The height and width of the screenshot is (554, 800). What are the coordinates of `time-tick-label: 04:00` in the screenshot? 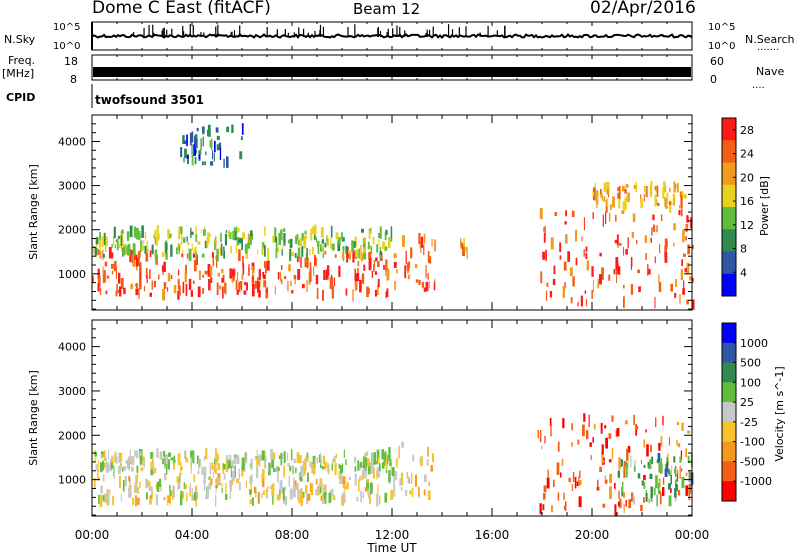 It's located at (192, 535).